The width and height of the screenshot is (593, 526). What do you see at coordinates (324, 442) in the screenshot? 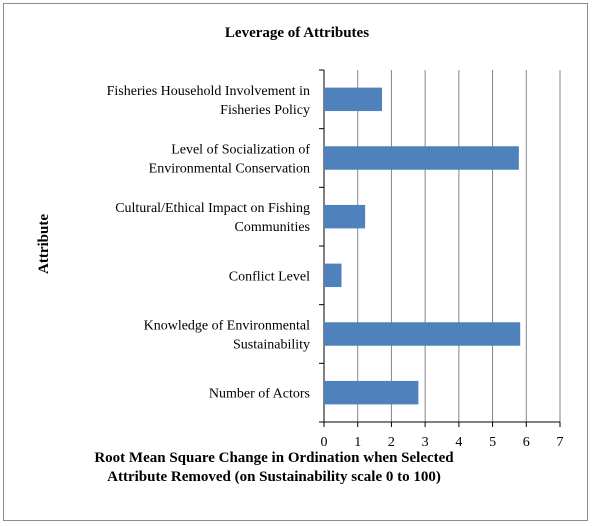
I see `x-tick-label: 0` at bounding box center [324, 442].